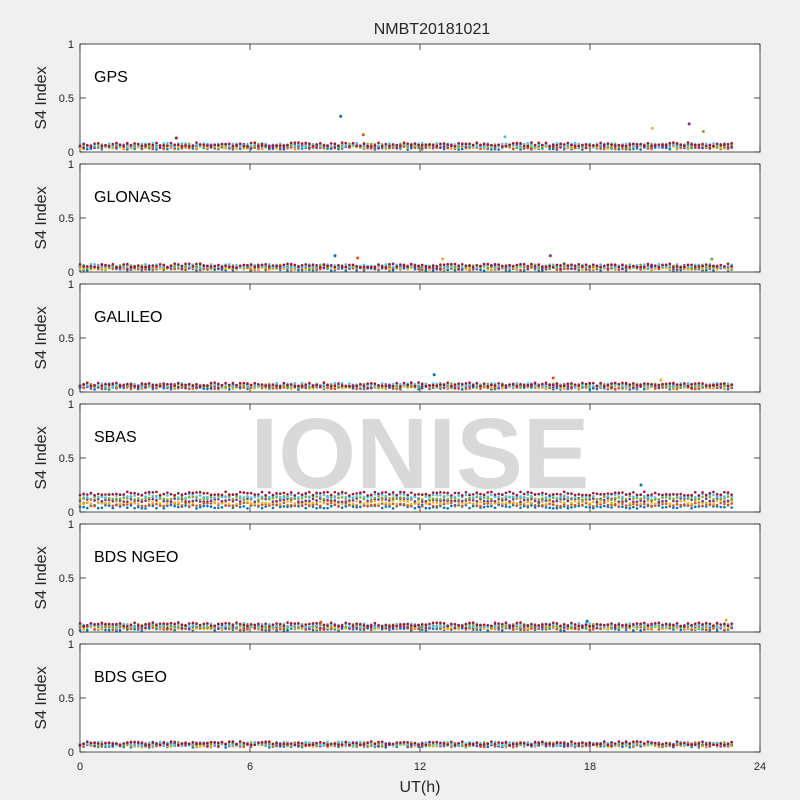  I want to click on y-axis-label: S4 Index, so click(41, 457).